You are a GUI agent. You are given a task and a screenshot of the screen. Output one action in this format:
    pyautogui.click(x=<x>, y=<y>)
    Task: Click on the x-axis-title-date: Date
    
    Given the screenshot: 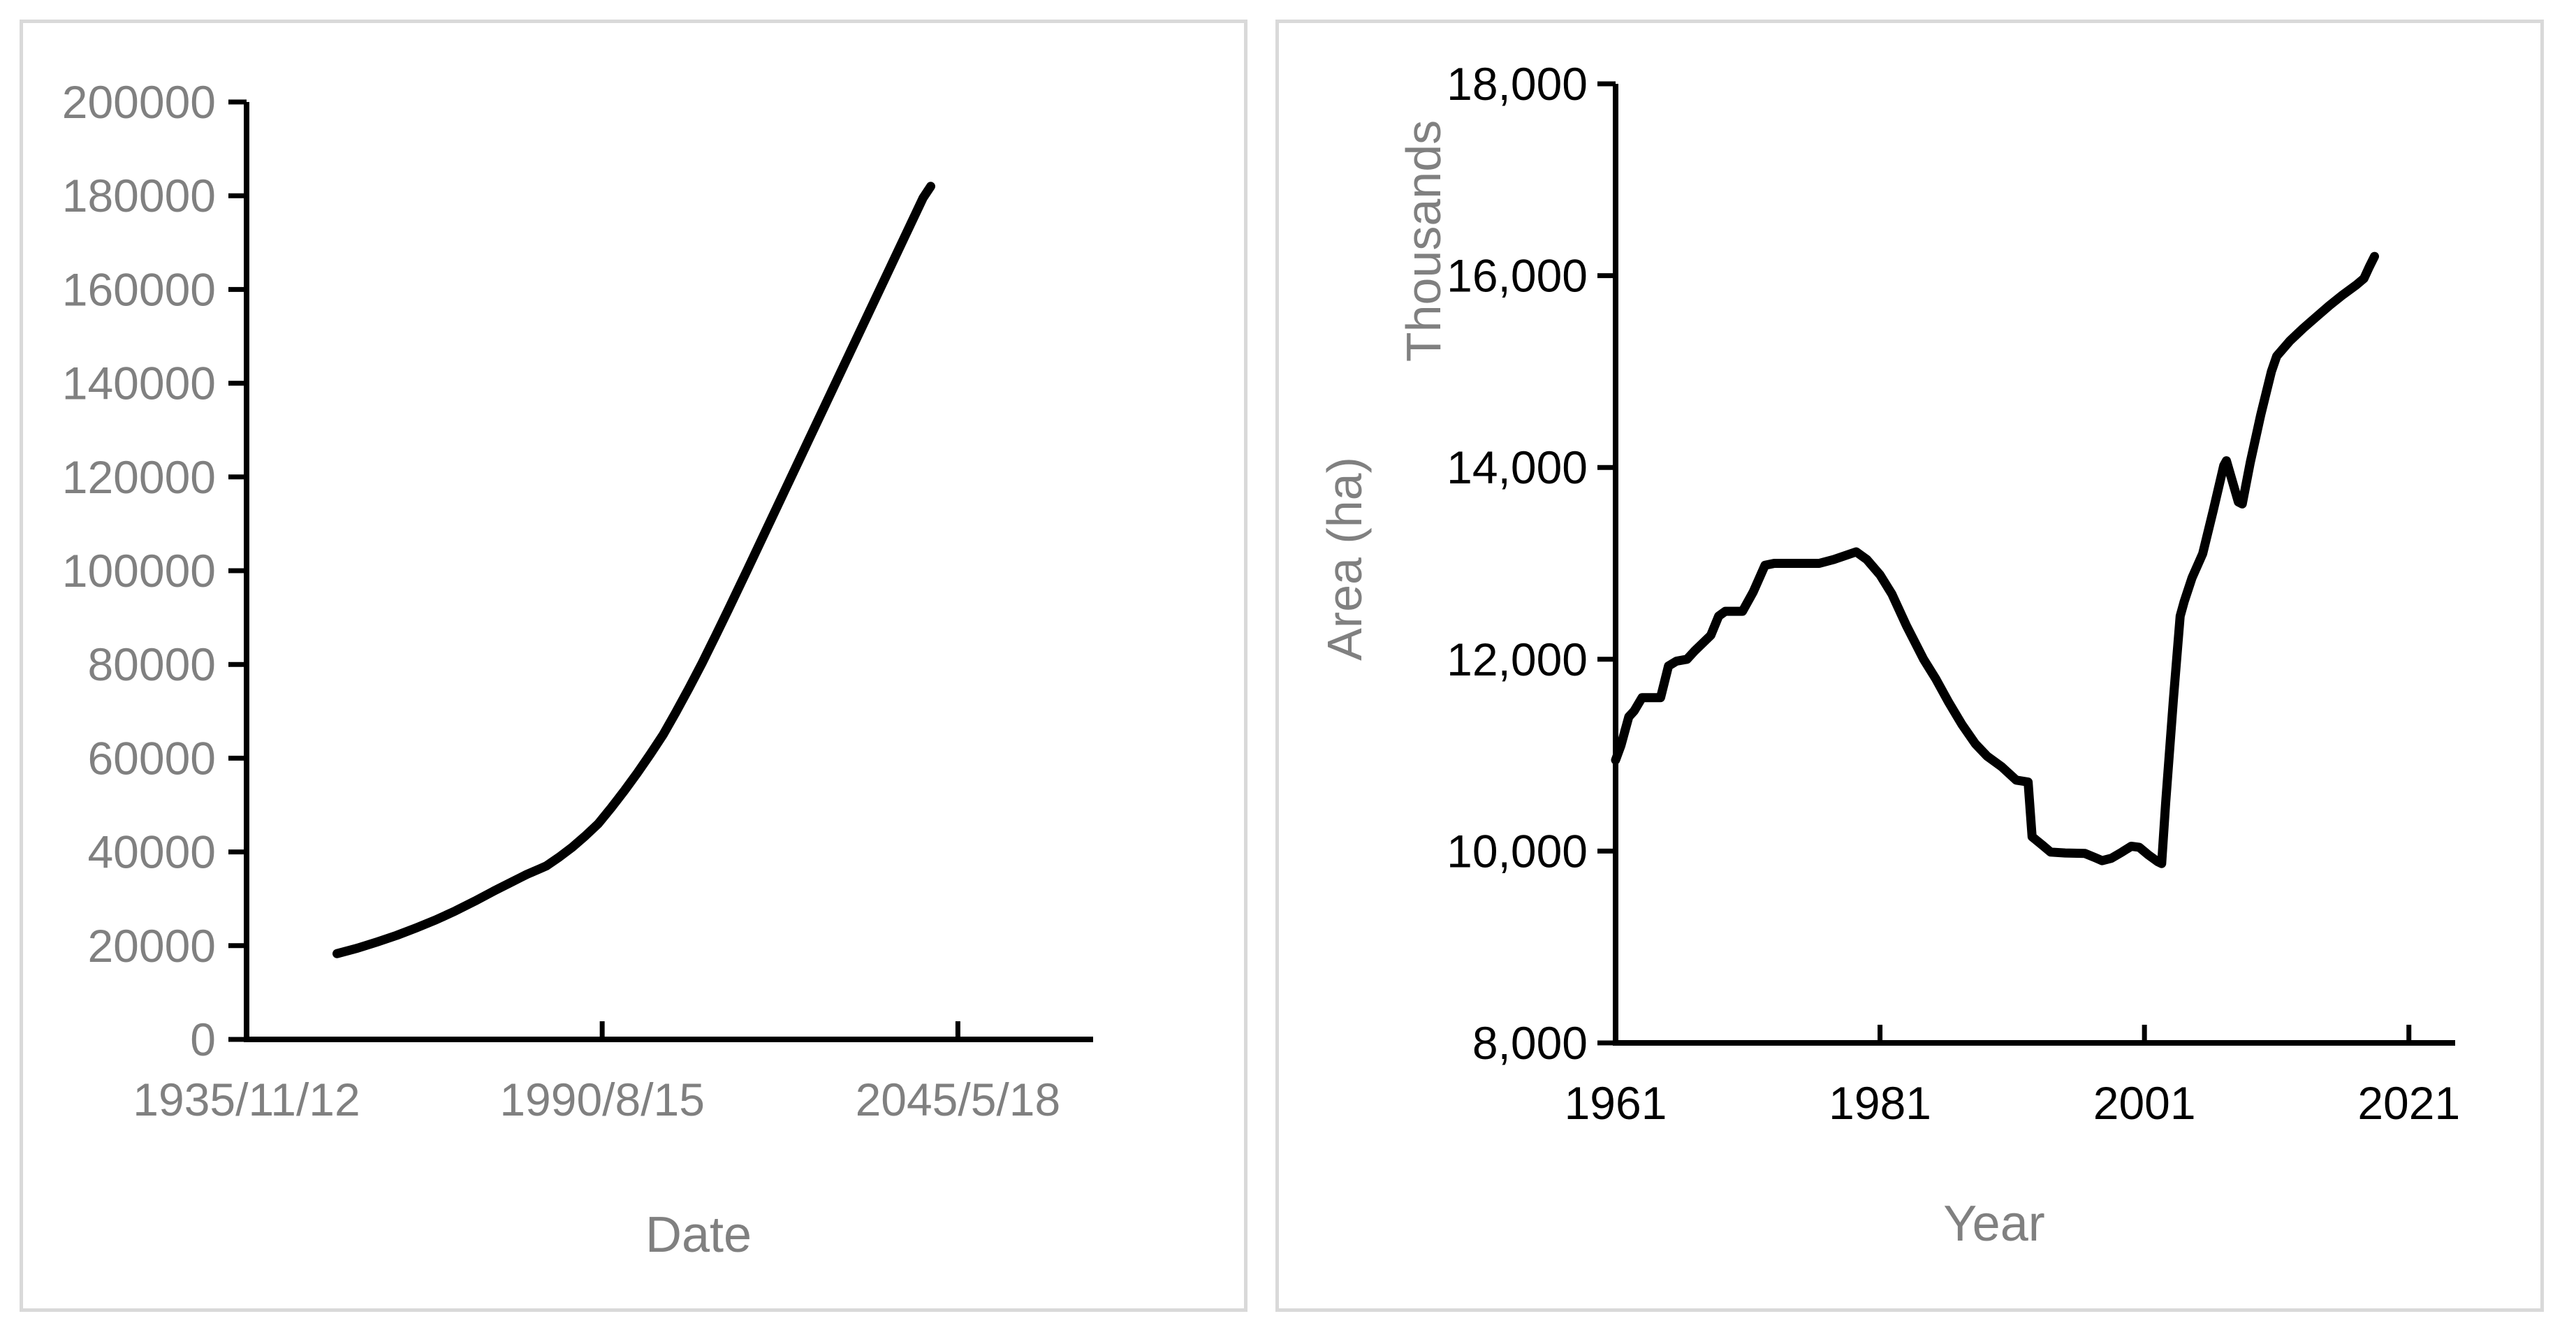 What is the action you would take?
    pyautogui.click(x=698, y=1235)
    